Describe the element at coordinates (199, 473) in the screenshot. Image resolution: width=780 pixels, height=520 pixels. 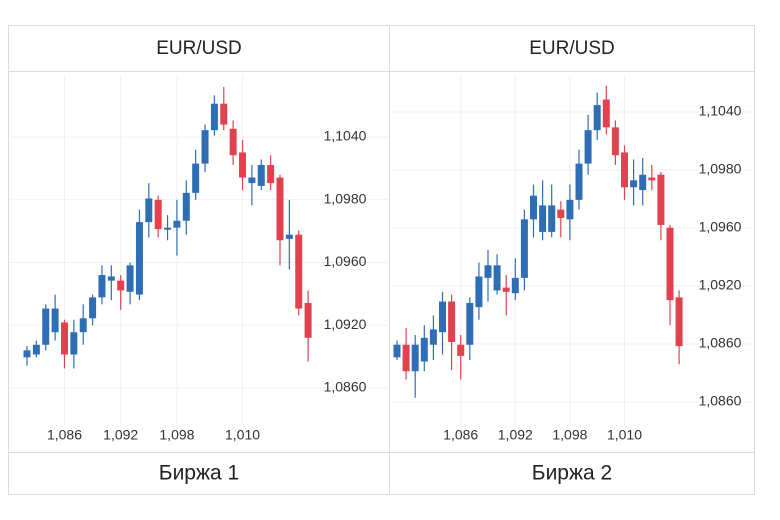
I see `chart-caption: Биржа 1` at that location.